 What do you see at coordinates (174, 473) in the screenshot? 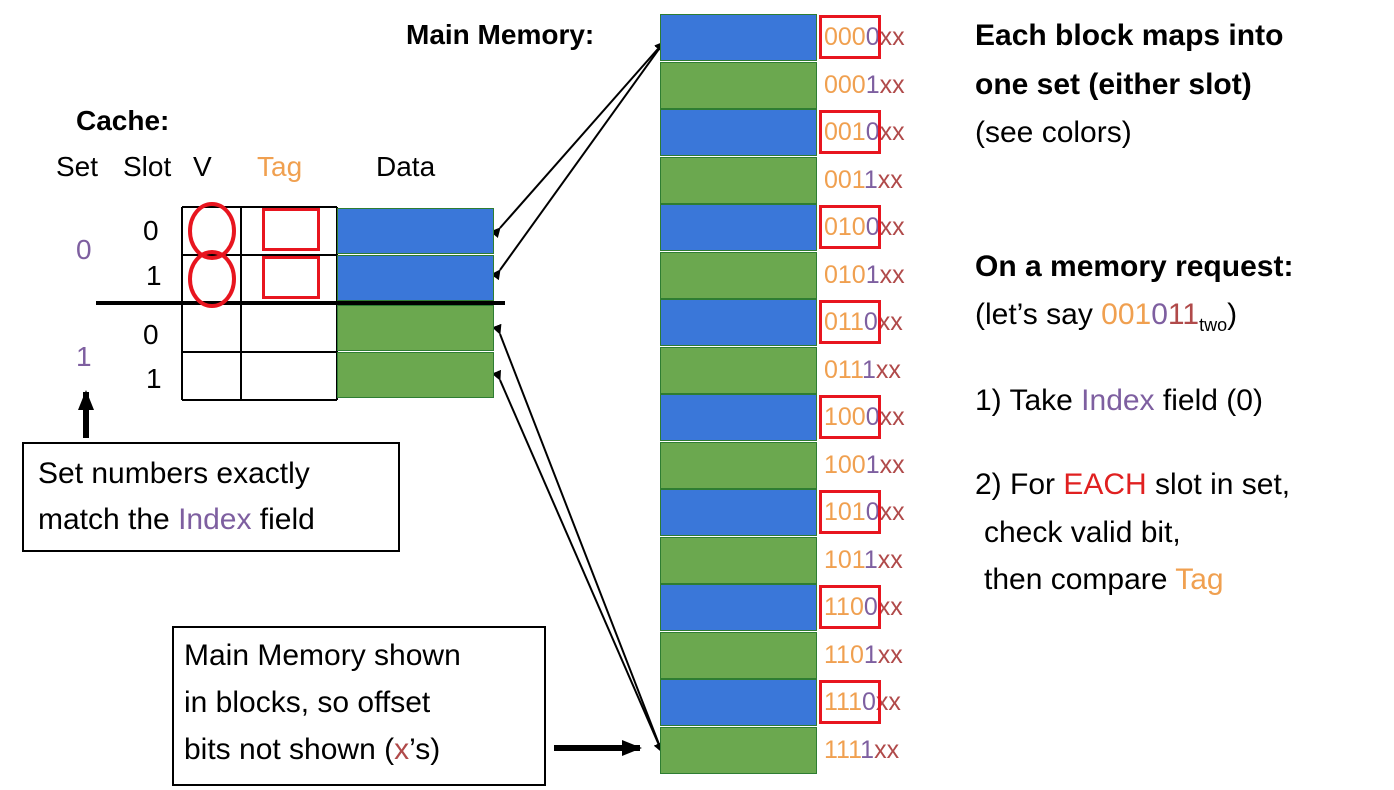
I see `set-callout-line1: Set numbers exactly` at bounding box center [174, 473].